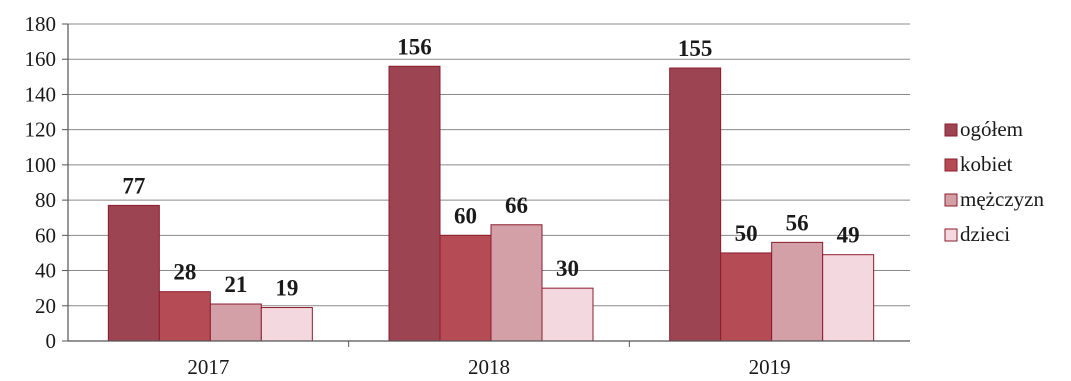 Image resolution: width=1071 pixels, height=381 pixels. Describe the element at coordinates (695, 204) in the screenshot. I see `bar-2019-ogółem` at that location.